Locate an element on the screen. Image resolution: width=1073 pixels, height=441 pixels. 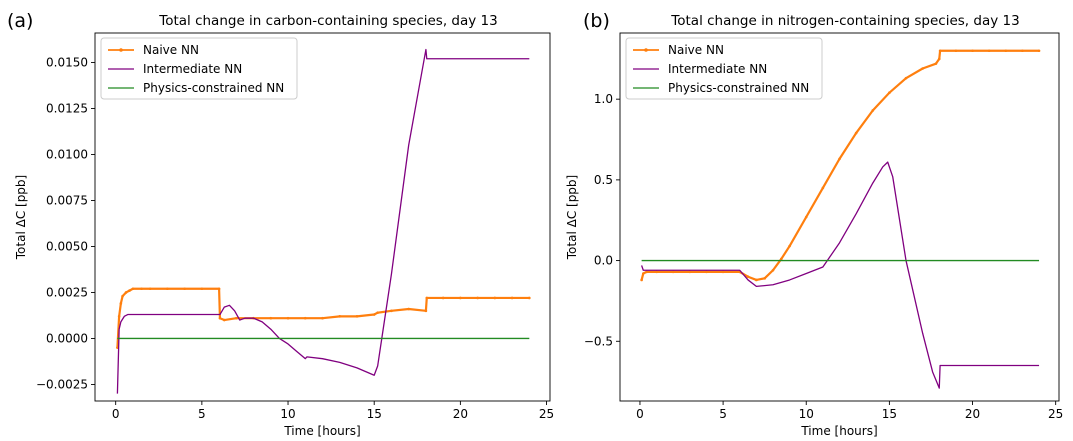
y-tick-label: 0.0125 is located at coordinates (67, 108).